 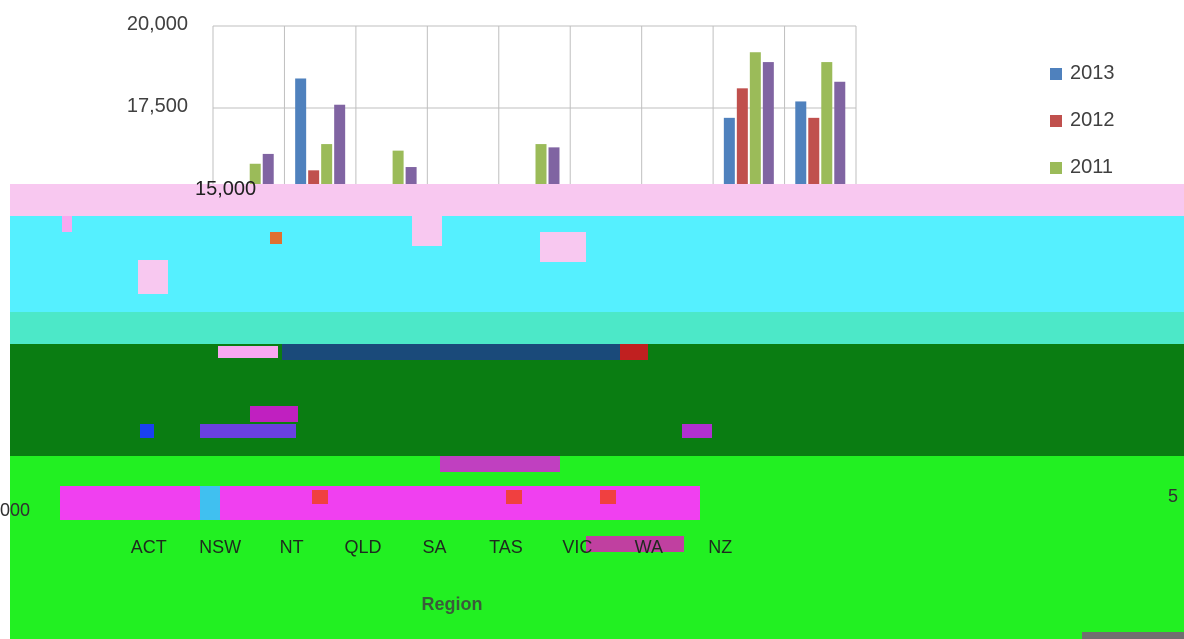 I want to click on y-tick-label: 15,000, so click(x=226, y=189).